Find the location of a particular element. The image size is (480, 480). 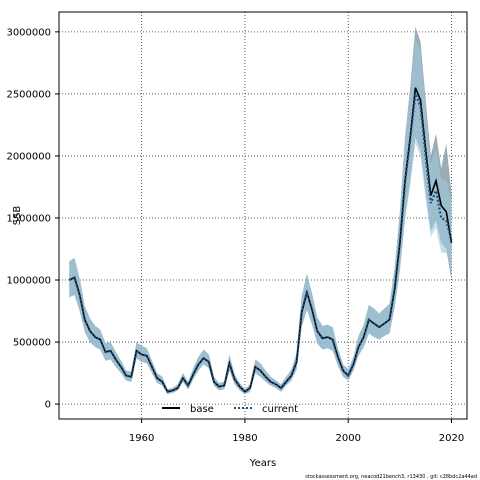

x-tick-label: 2020 is located at coordinates (451, 438).